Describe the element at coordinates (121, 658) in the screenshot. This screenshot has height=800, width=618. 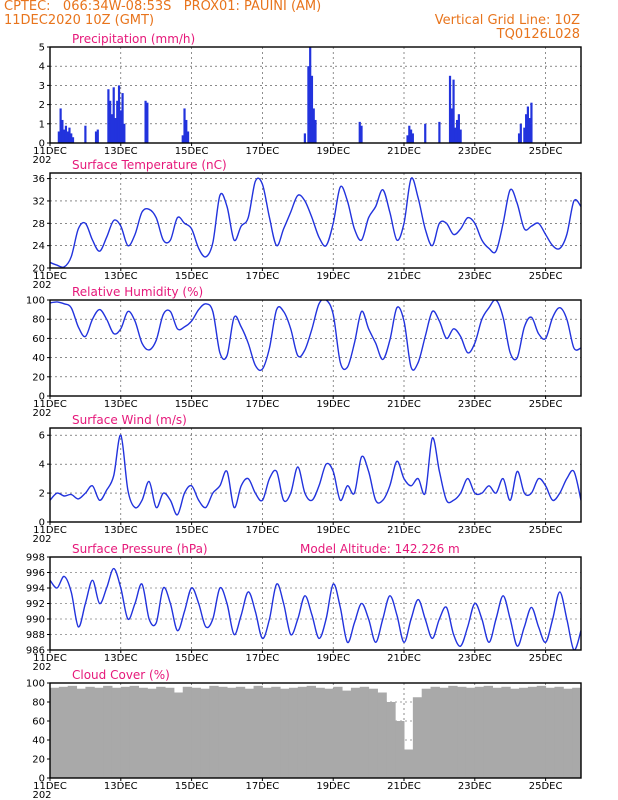
I see `pressure-xtick-label: 13DEC` at that location.